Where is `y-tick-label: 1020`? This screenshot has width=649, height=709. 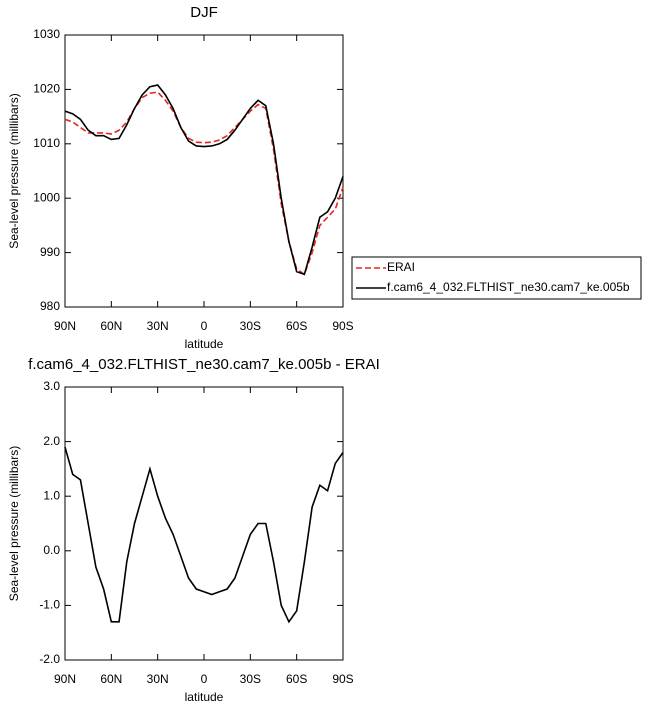 y-tick-label: 1020 is located at coordinates (46, 89).